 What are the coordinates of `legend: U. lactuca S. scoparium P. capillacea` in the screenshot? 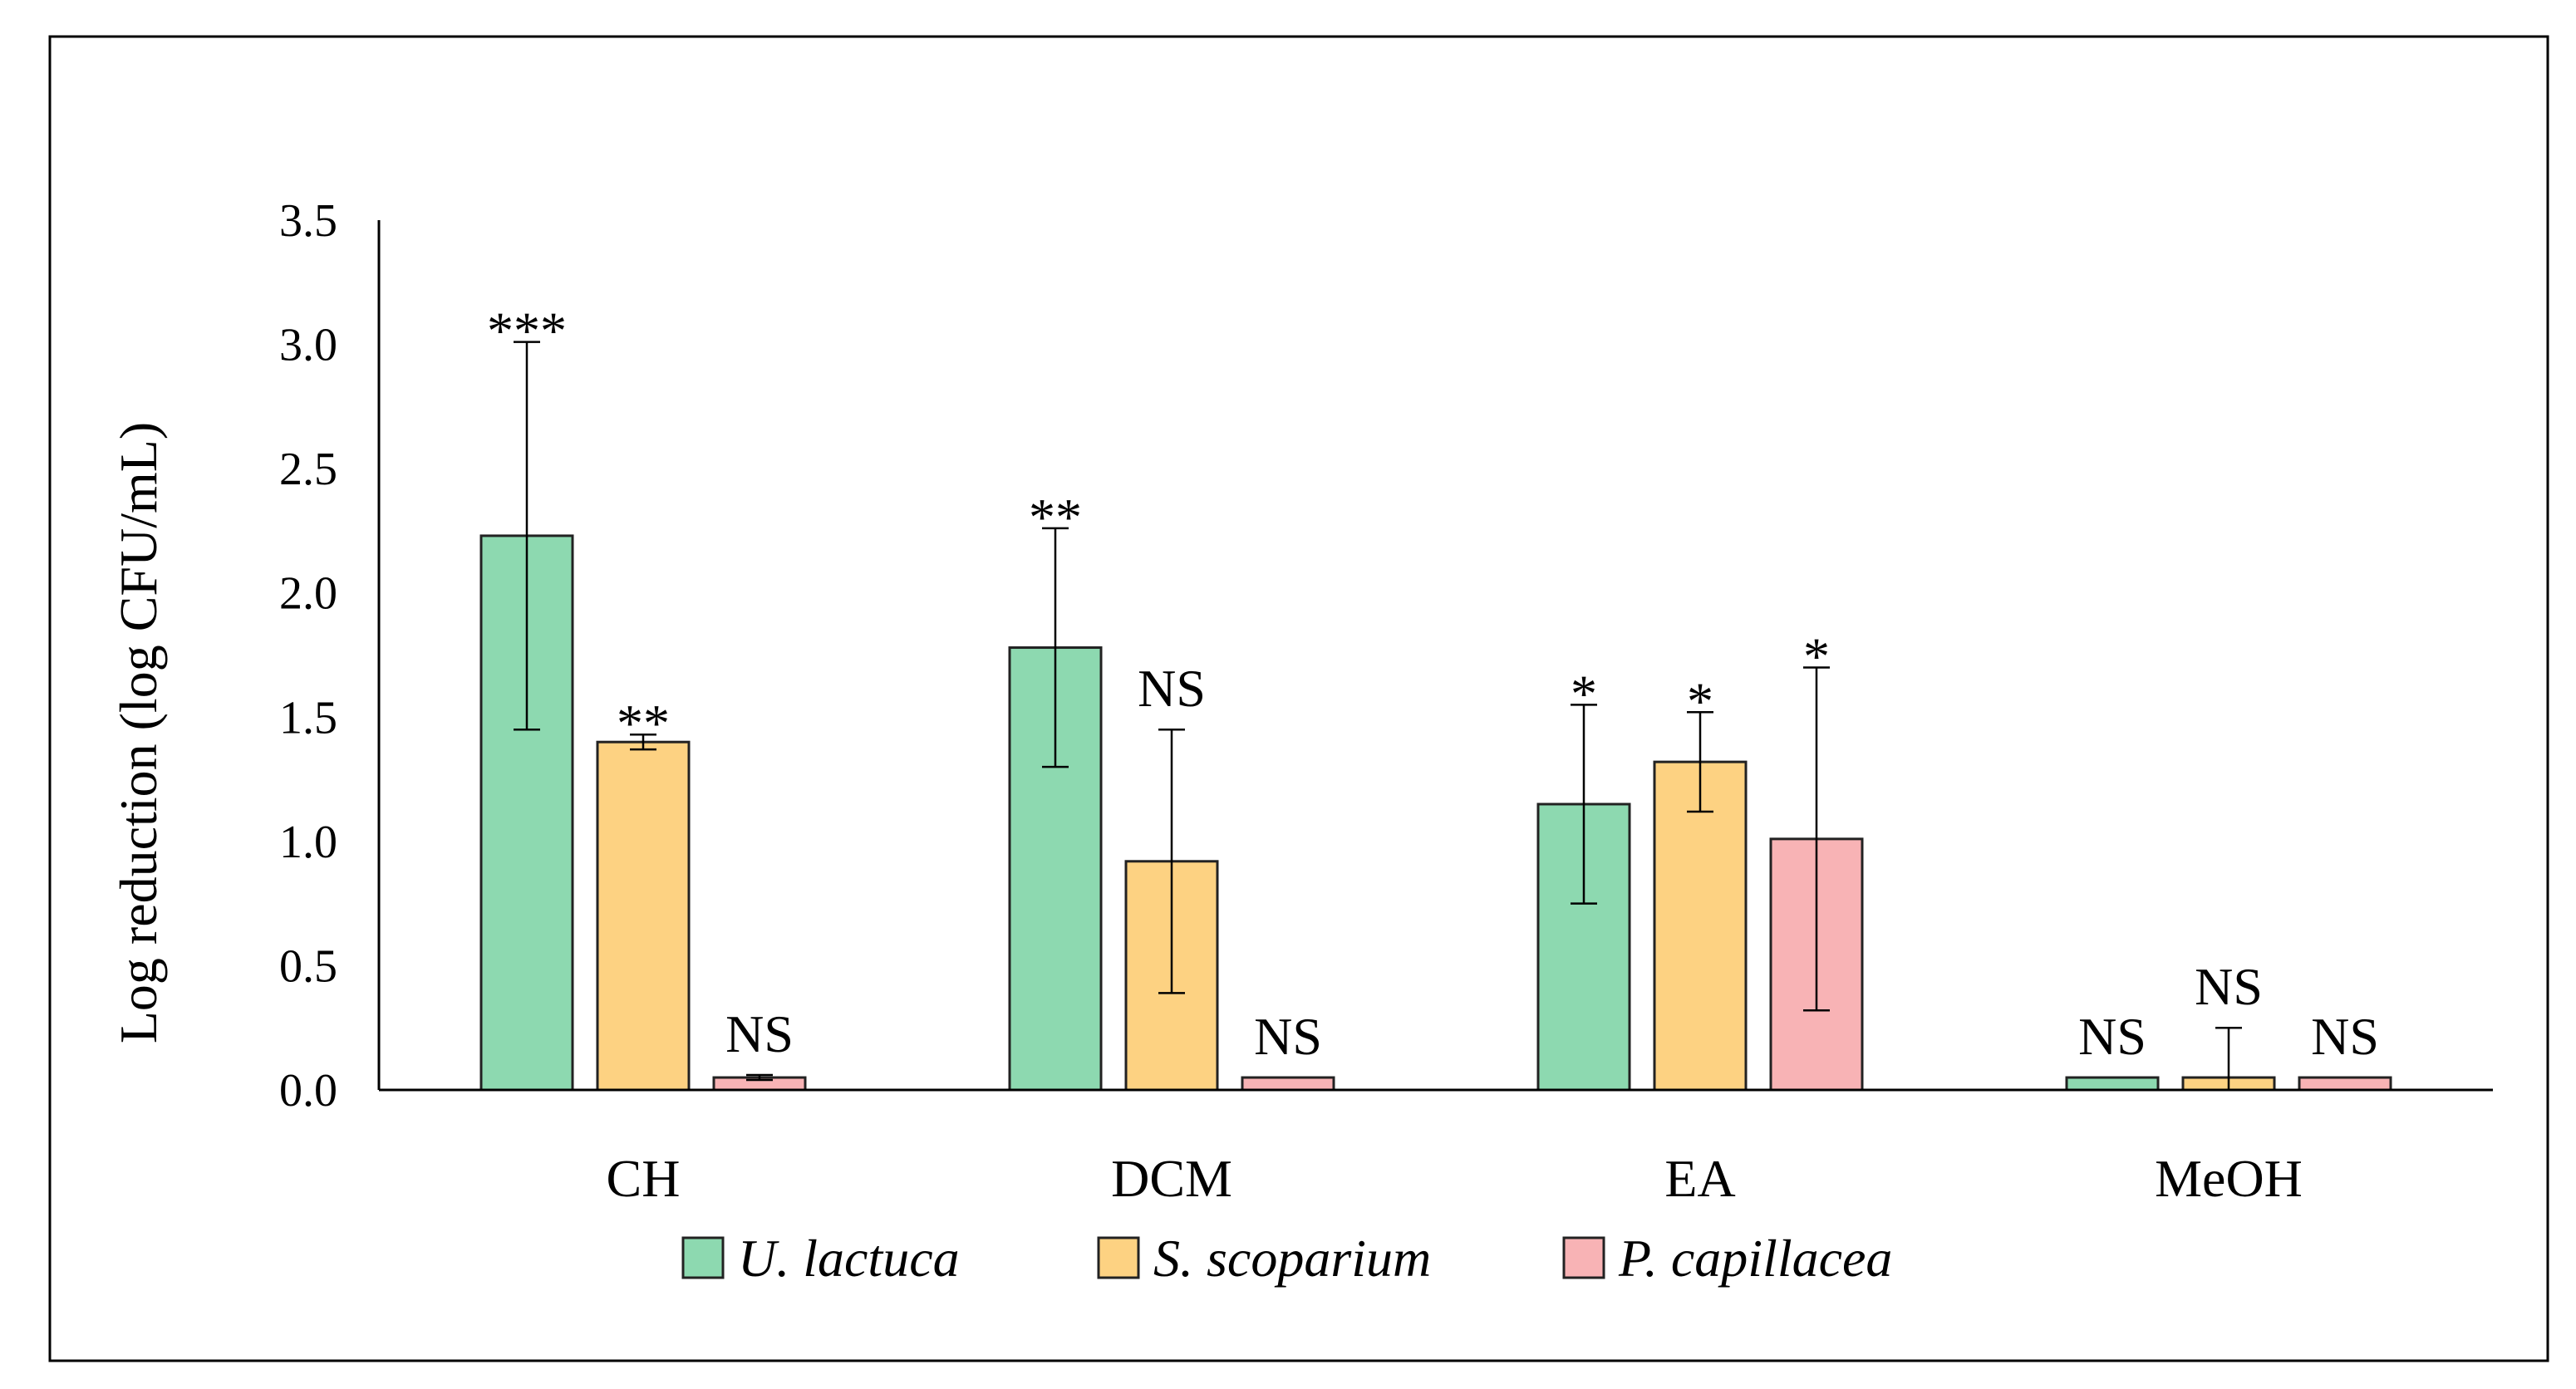 It's located at (1286, 1258).